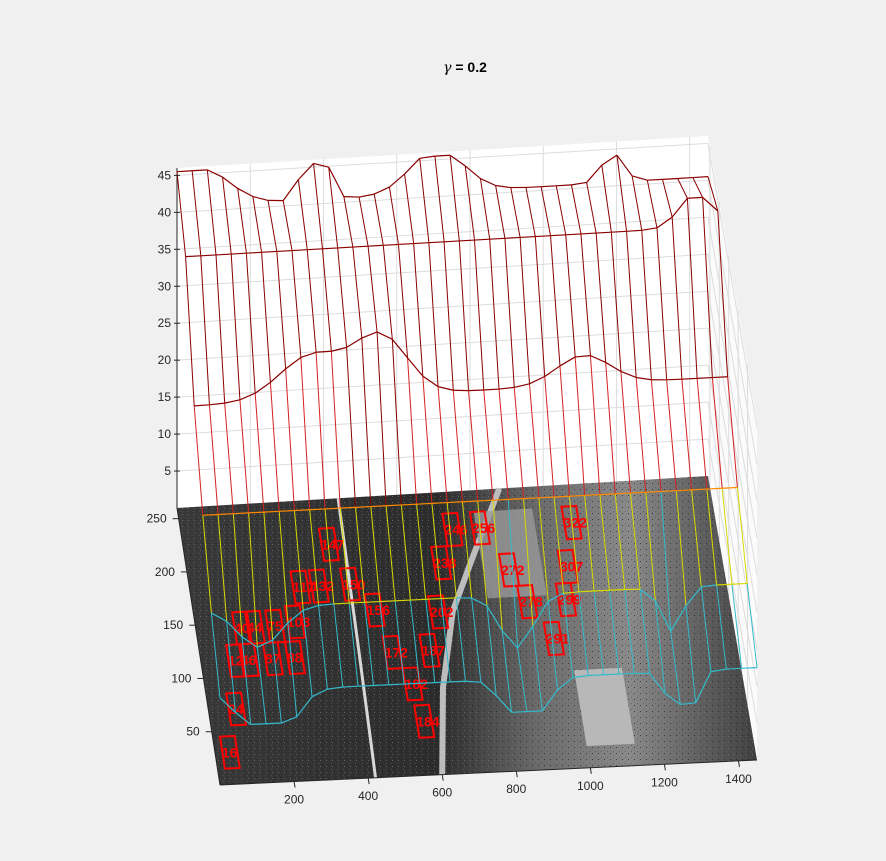 The width and height of the screenshot is (886, 861). What do you see at coordinates (299, 622) in the screenshot?
I see `box-label: 103` at bounding box center [299, 622].